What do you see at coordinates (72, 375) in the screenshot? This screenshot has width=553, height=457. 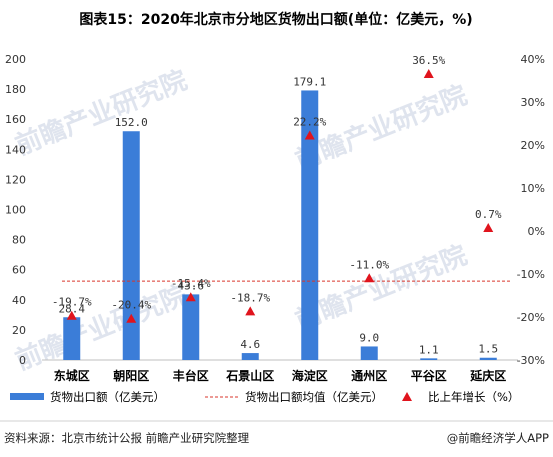 I see `category-label: 东城区` at bounding box center [72, 375].